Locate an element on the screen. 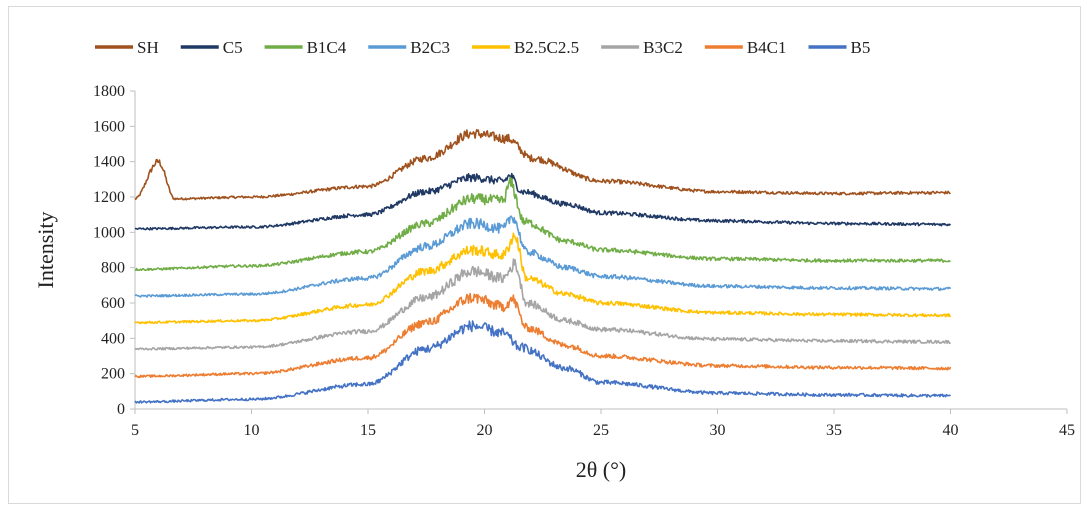 This screenshot has width=1087, height=510. legend: SH C5 B1C4 B2C3 B2.5C2.5 B3C2 B4C1 B5 is located at coordinates (482, 47).